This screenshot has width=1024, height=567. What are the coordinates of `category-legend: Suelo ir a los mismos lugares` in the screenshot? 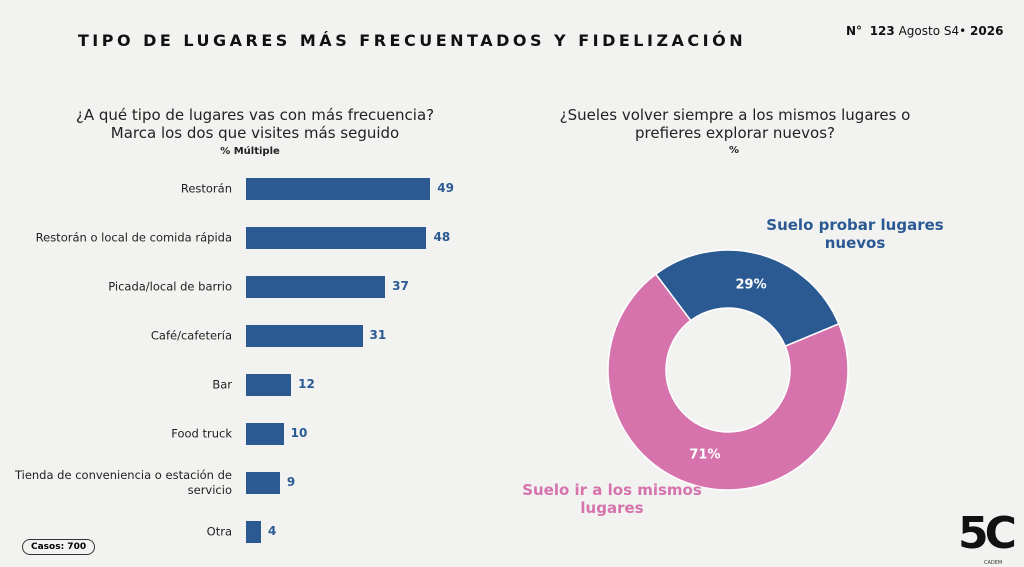 It's located at (612, 499).